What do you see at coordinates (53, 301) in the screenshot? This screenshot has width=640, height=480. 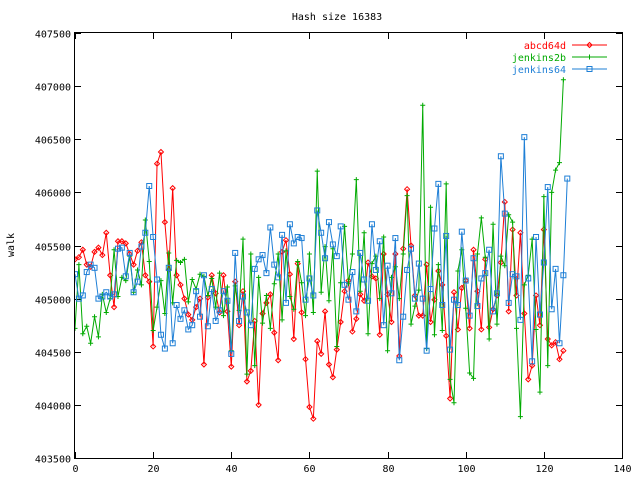 I see `y-tick-label: 405000` at bounding box center [53, 301].